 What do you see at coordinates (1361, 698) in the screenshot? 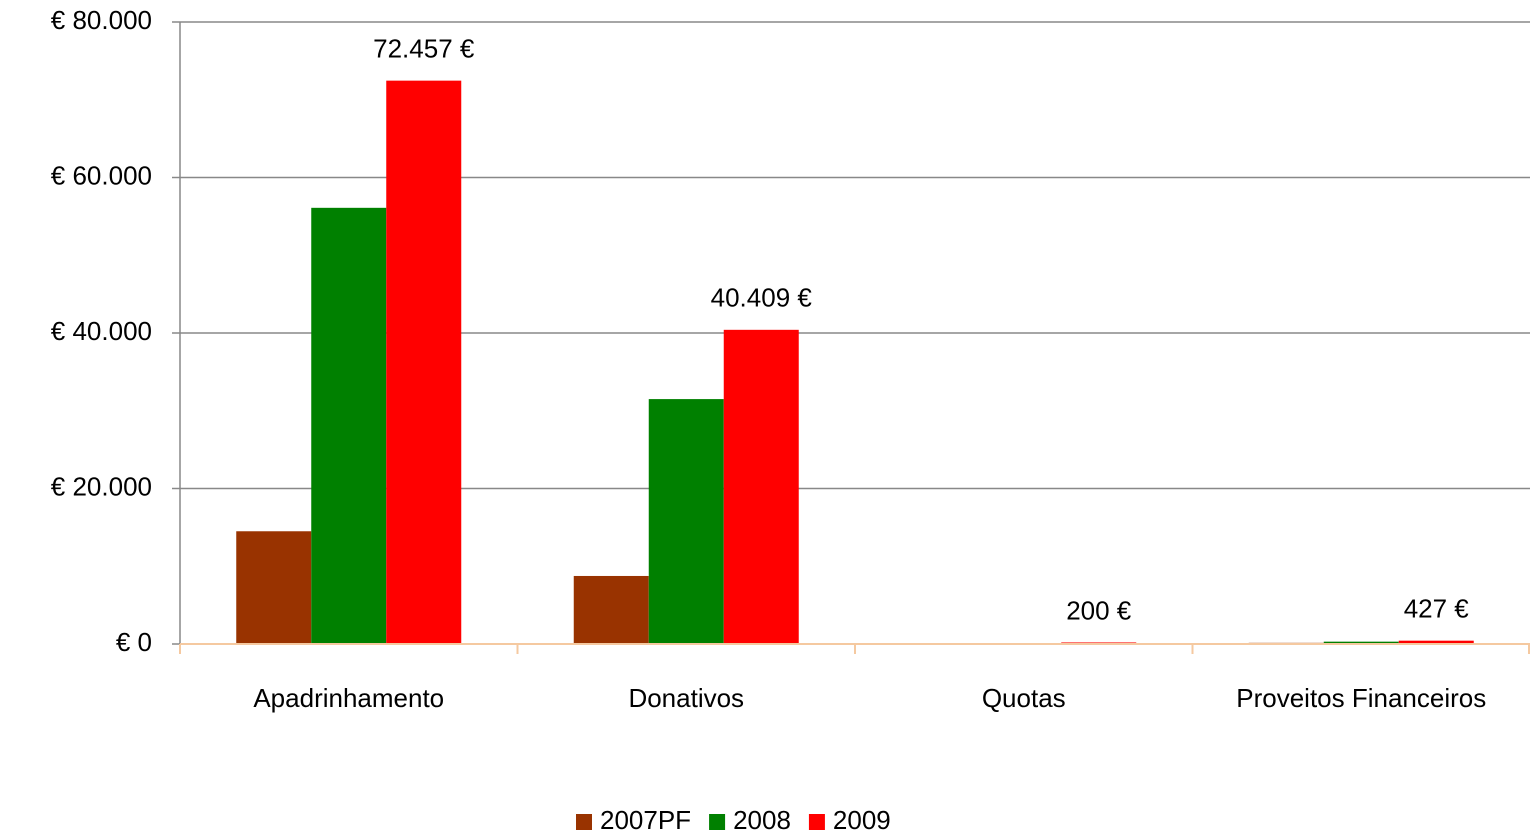
I see `x-tick-label: Proveitos Financeiros` at bounding box center [1361, 698].